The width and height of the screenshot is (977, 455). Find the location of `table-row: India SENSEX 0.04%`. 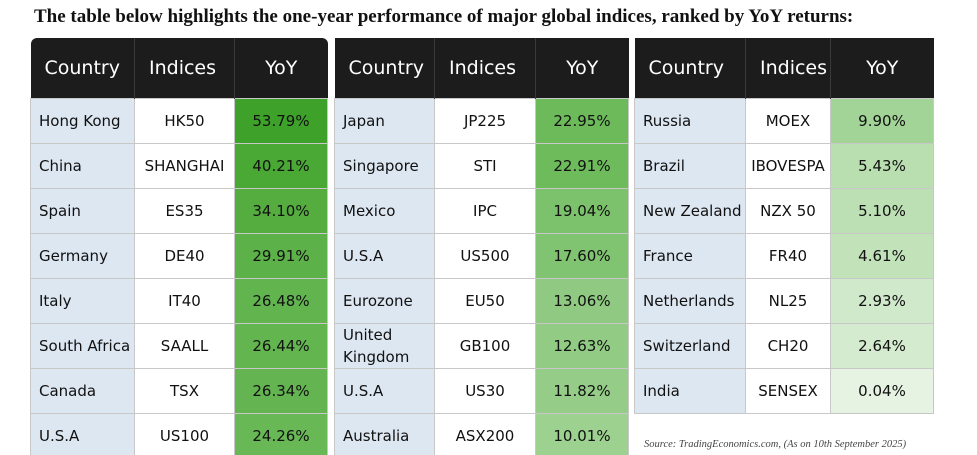

table-row: India SENSEX 0.04% is located at coordinates (784, 390).